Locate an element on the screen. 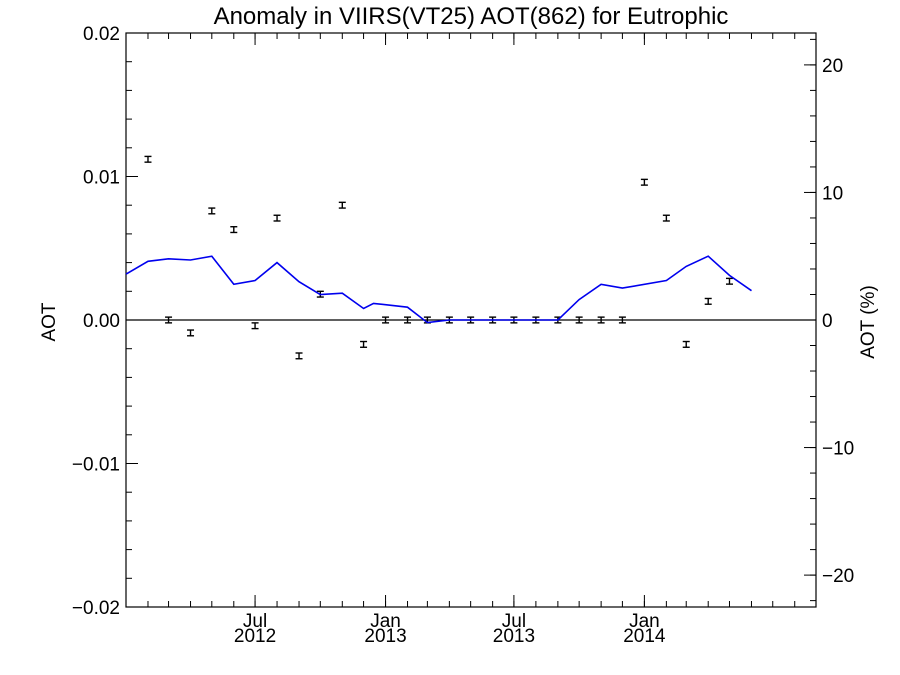  y-axis-label-left: AOT is located at coordinates (49, 321).